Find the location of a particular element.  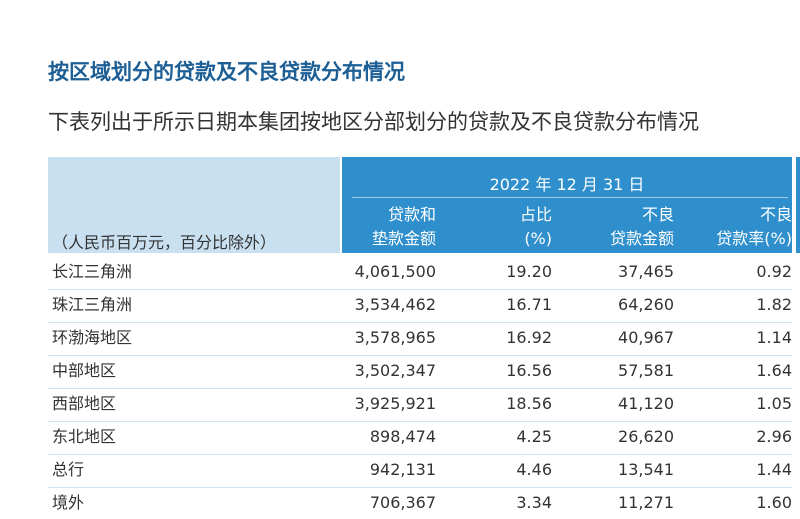

share-value: 3.34 is located at coordinates (534, 502).